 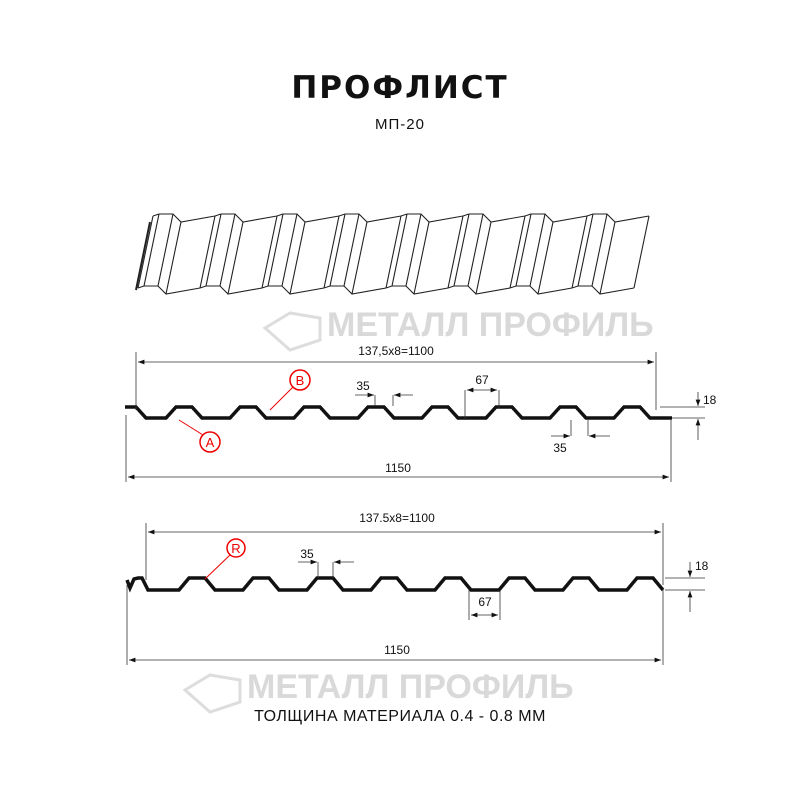 I want to click on marker-b: B, so click(x=290, y=390).